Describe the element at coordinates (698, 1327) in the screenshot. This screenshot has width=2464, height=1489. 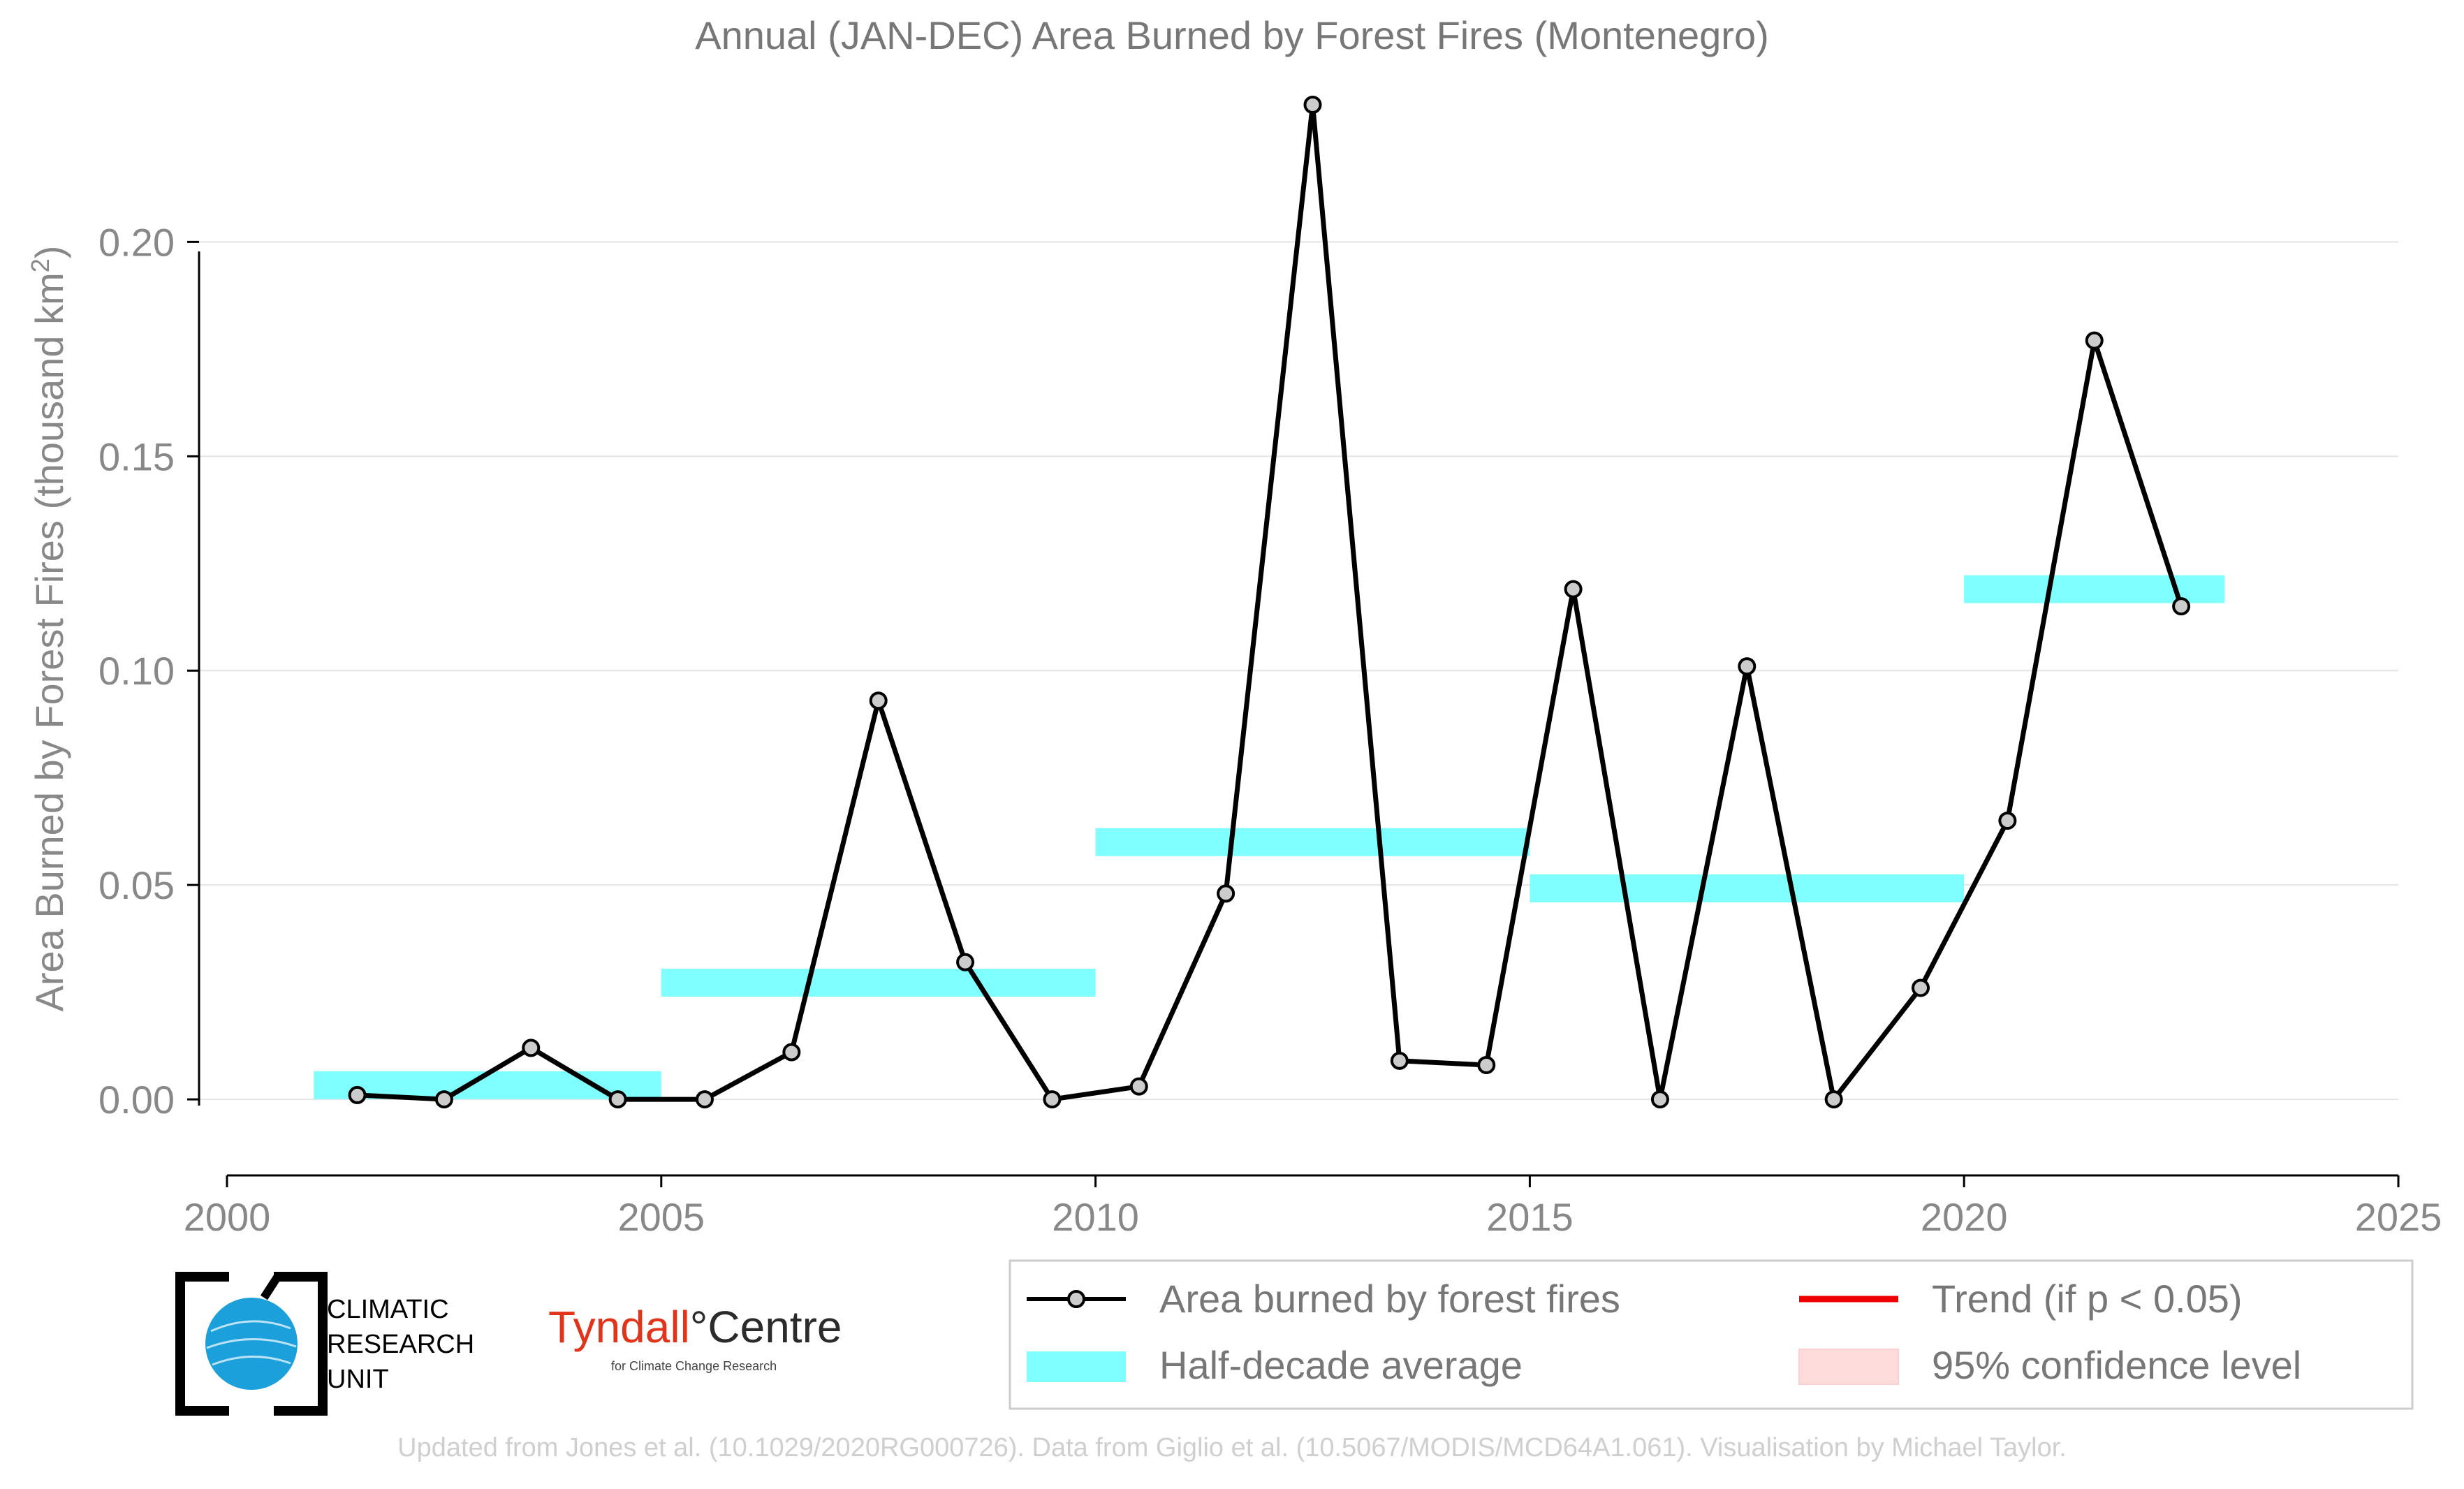
I see `tyndall-degree: °` at that location.